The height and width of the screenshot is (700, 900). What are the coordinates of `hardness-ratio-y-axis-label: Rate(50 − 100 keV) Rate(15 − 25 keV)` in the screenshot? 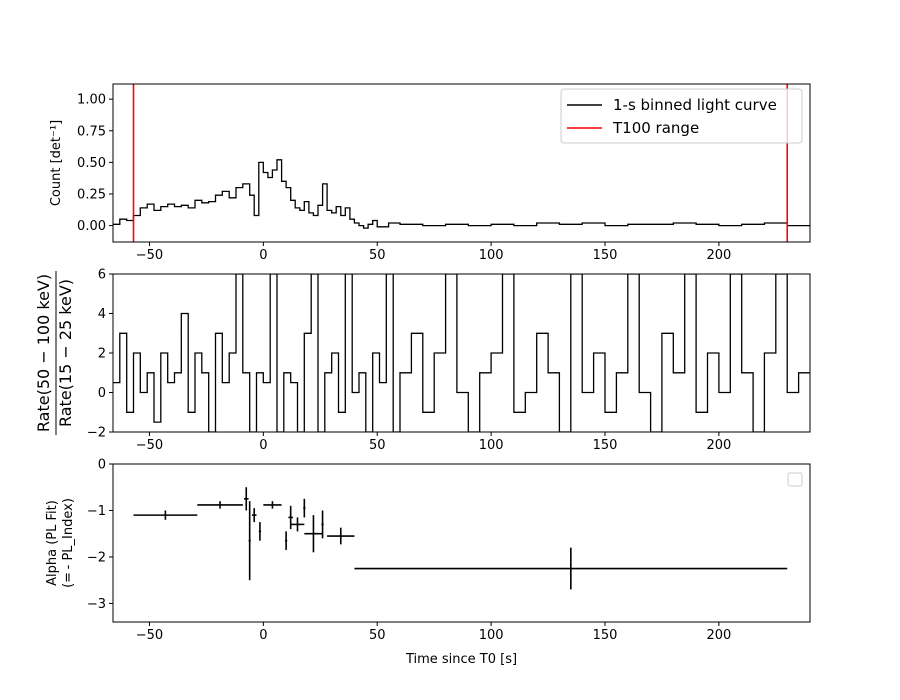 It's located at (54, 353).